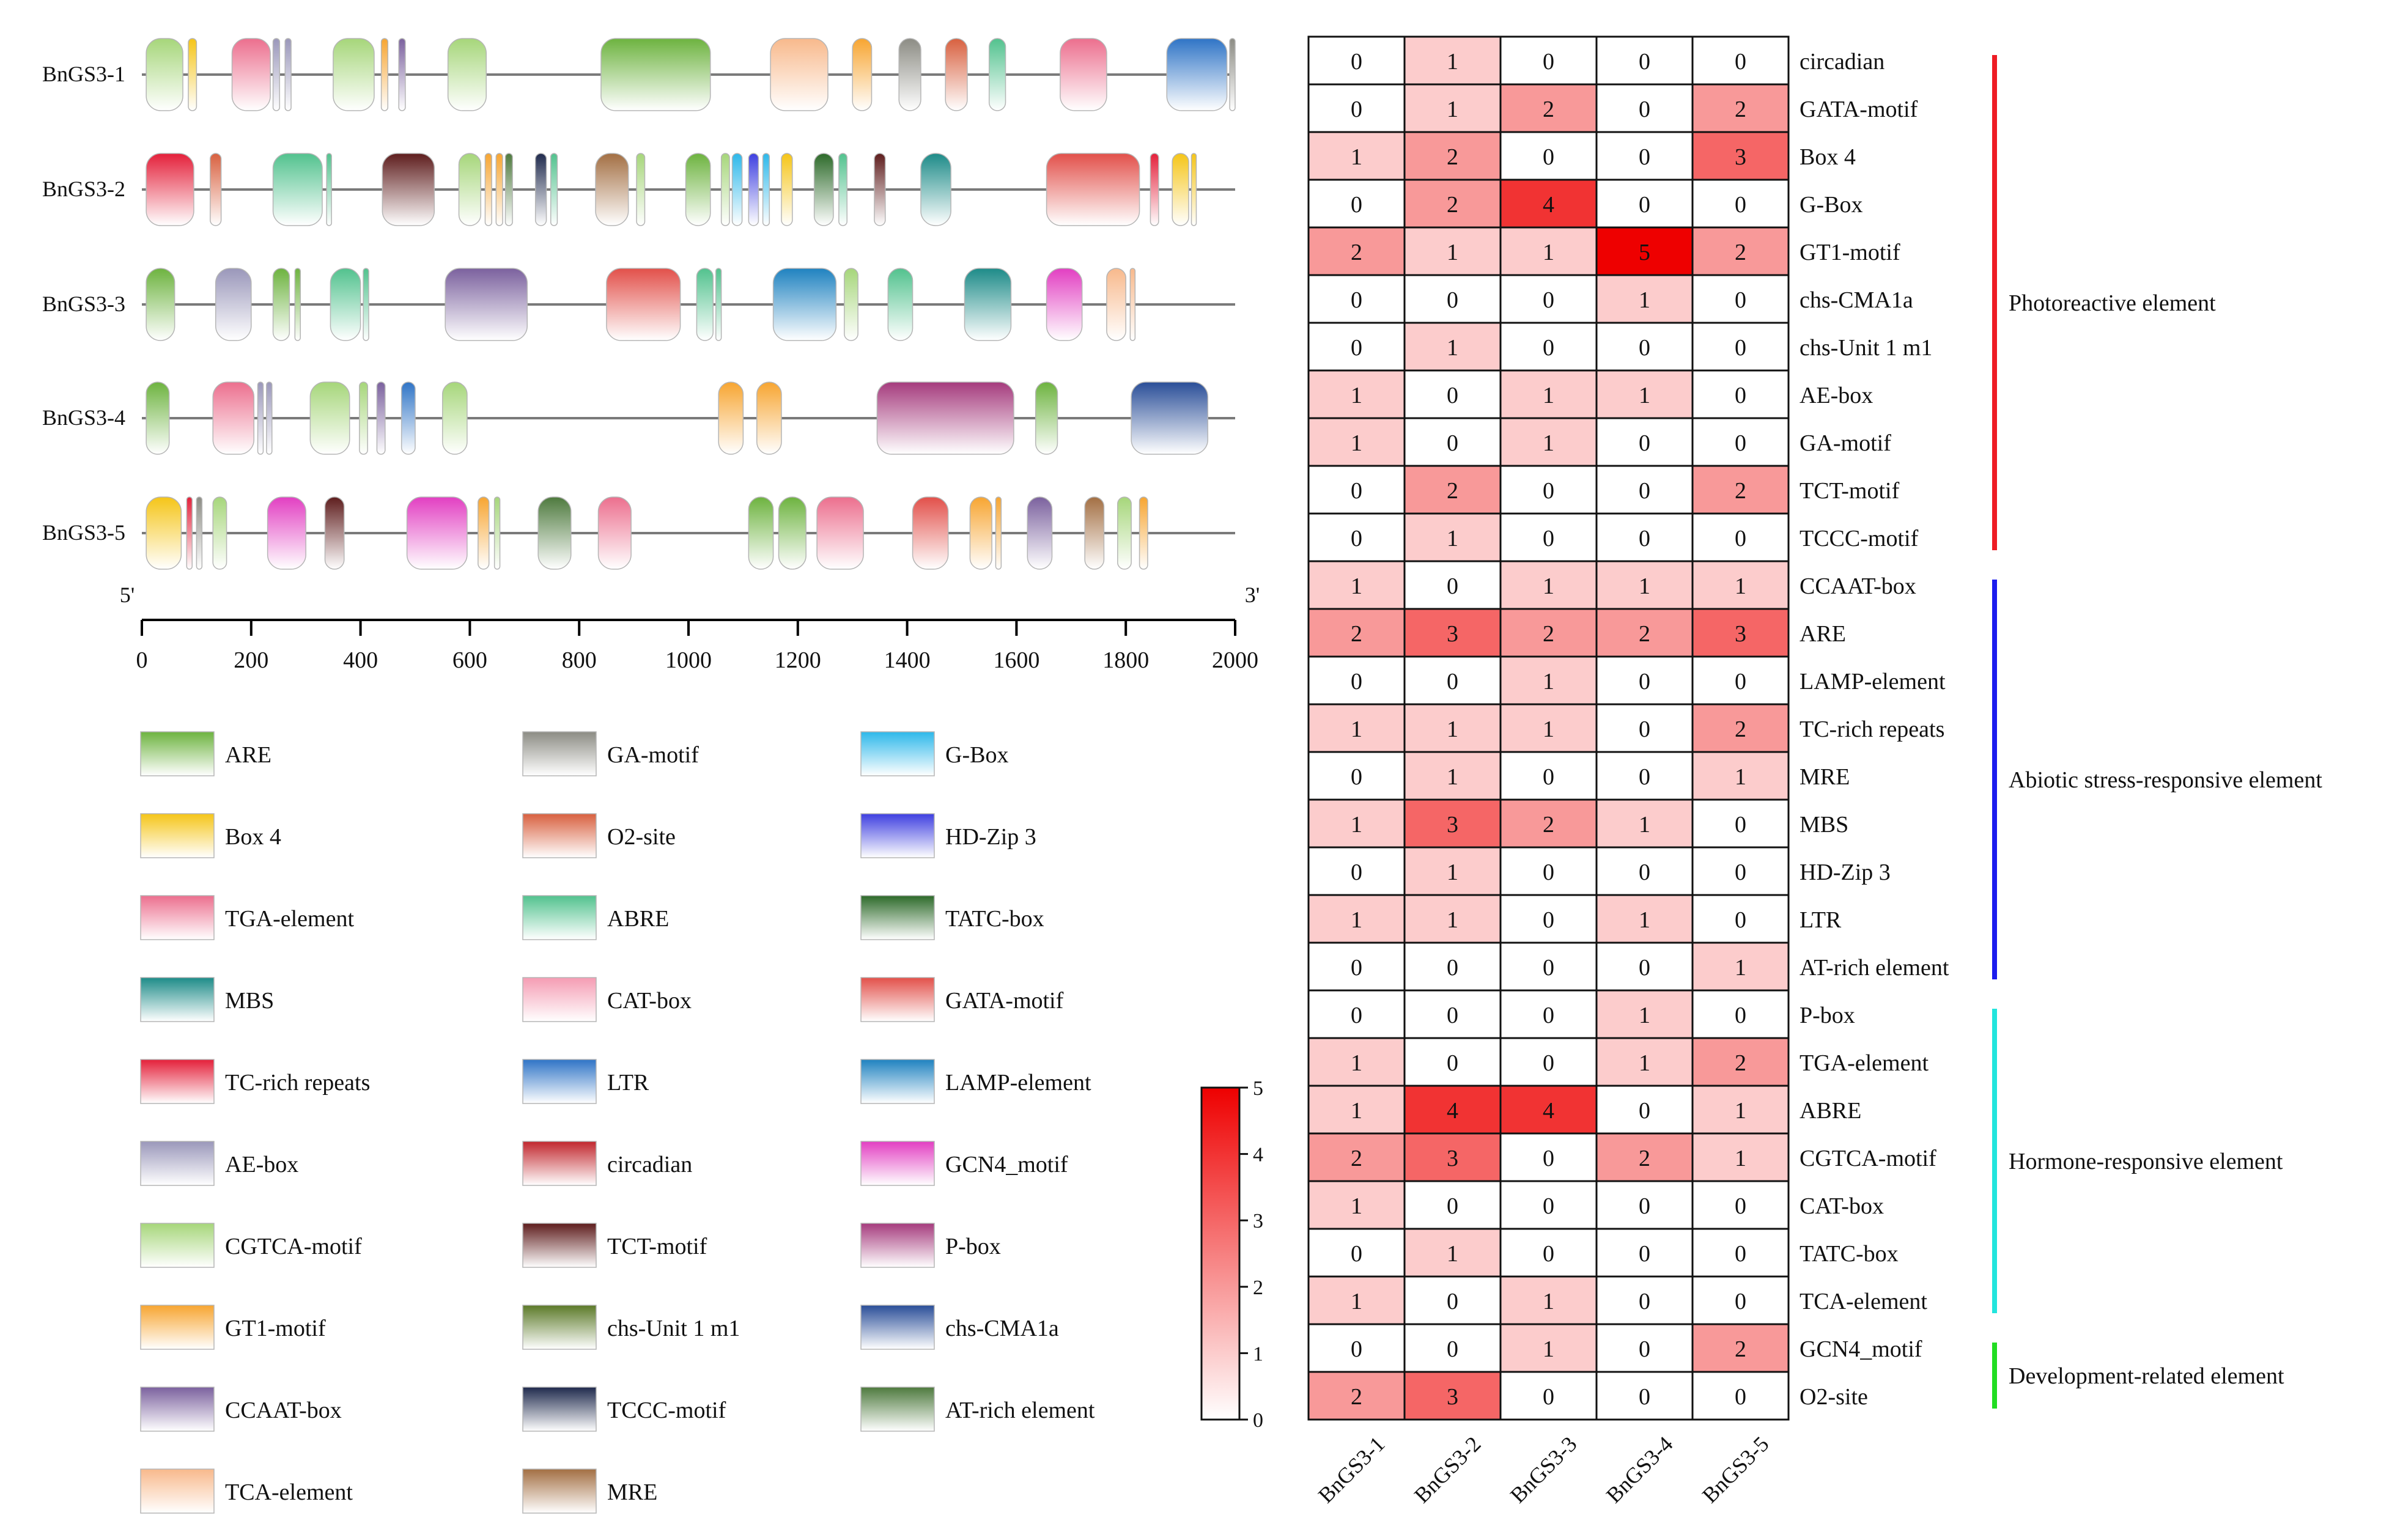 This screenshot has width=2381, height=1540. I want to click on legend-label-ga-motif: GA-motif, so click(653, 755).